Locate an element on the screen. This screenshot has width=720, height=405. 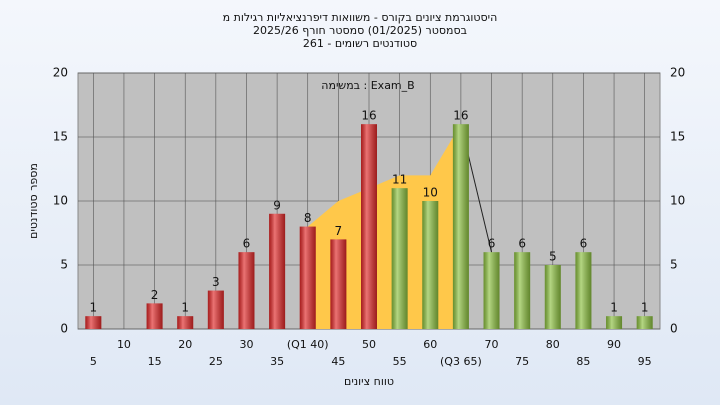
x-tick-label: 75 is located at coordinates (522, 361).